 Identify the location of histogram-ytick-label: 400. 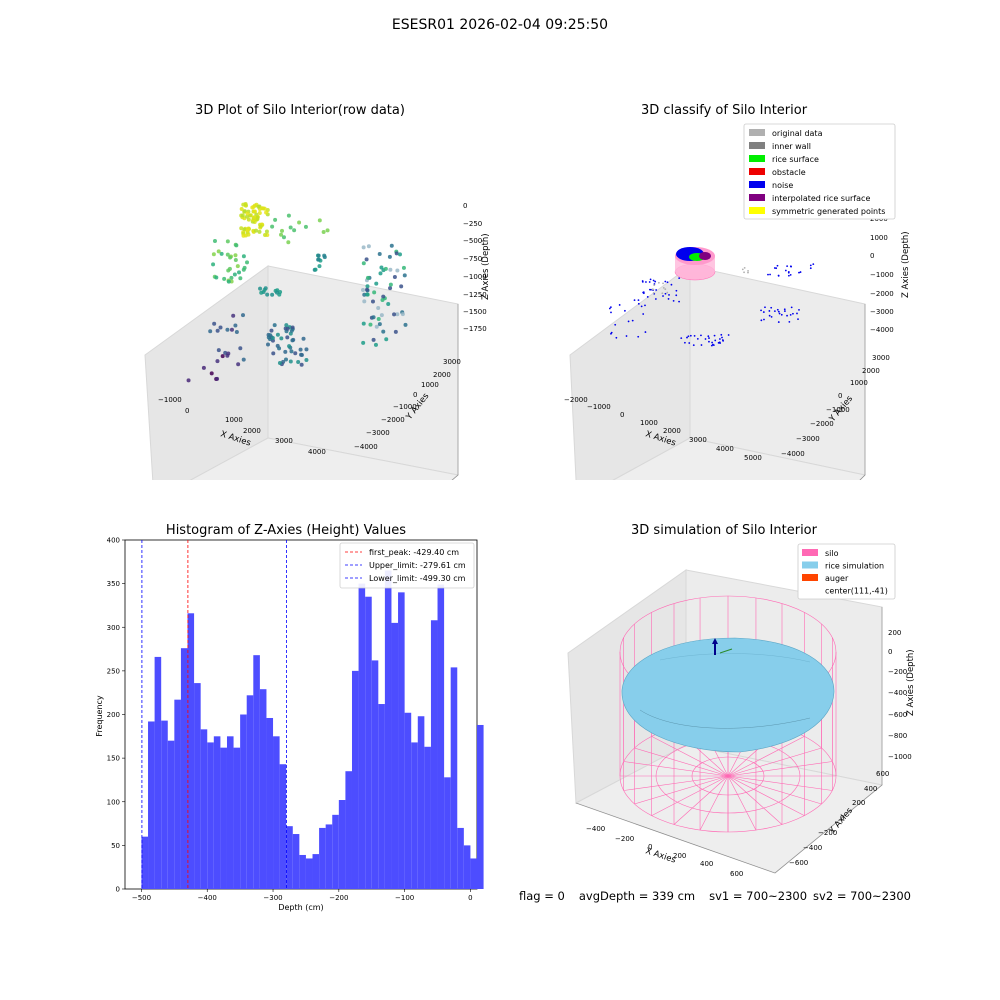
(113, 541).